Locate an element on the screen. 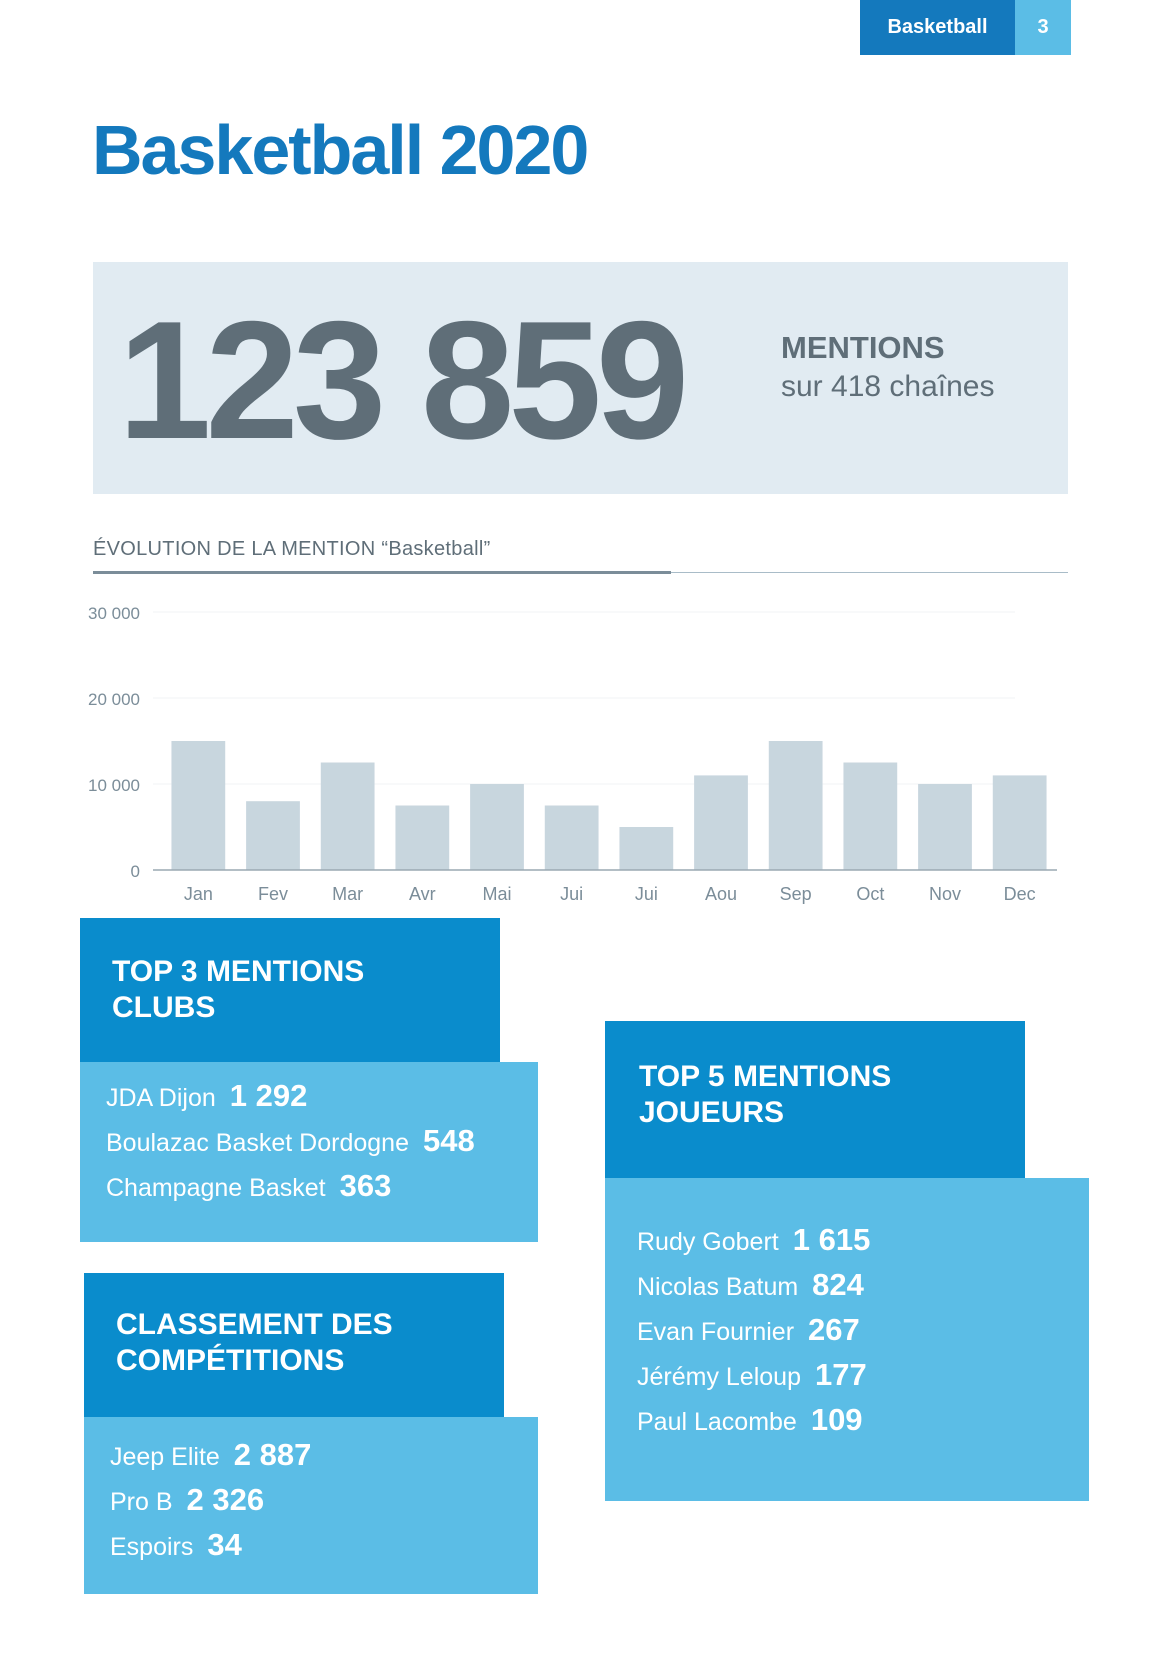 The height and width of the screenshot is (1654, 1166). y-tick-label: 10 000 is located at coordinates (114, 785).